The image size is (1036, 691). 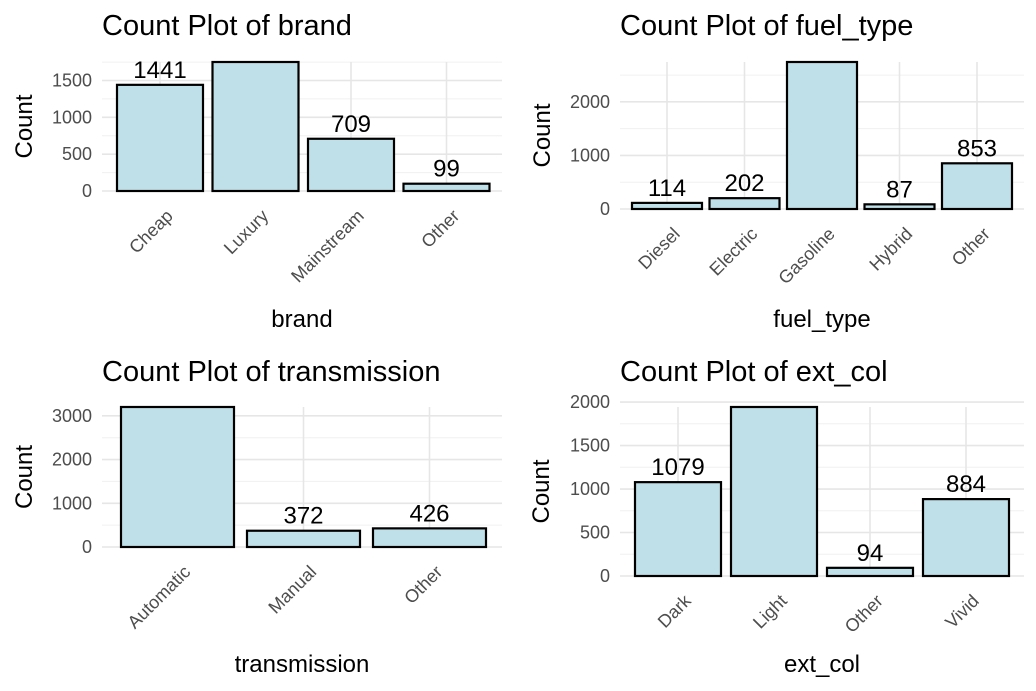 I want to click on bar-gasoline, so click(x=822, y=135).